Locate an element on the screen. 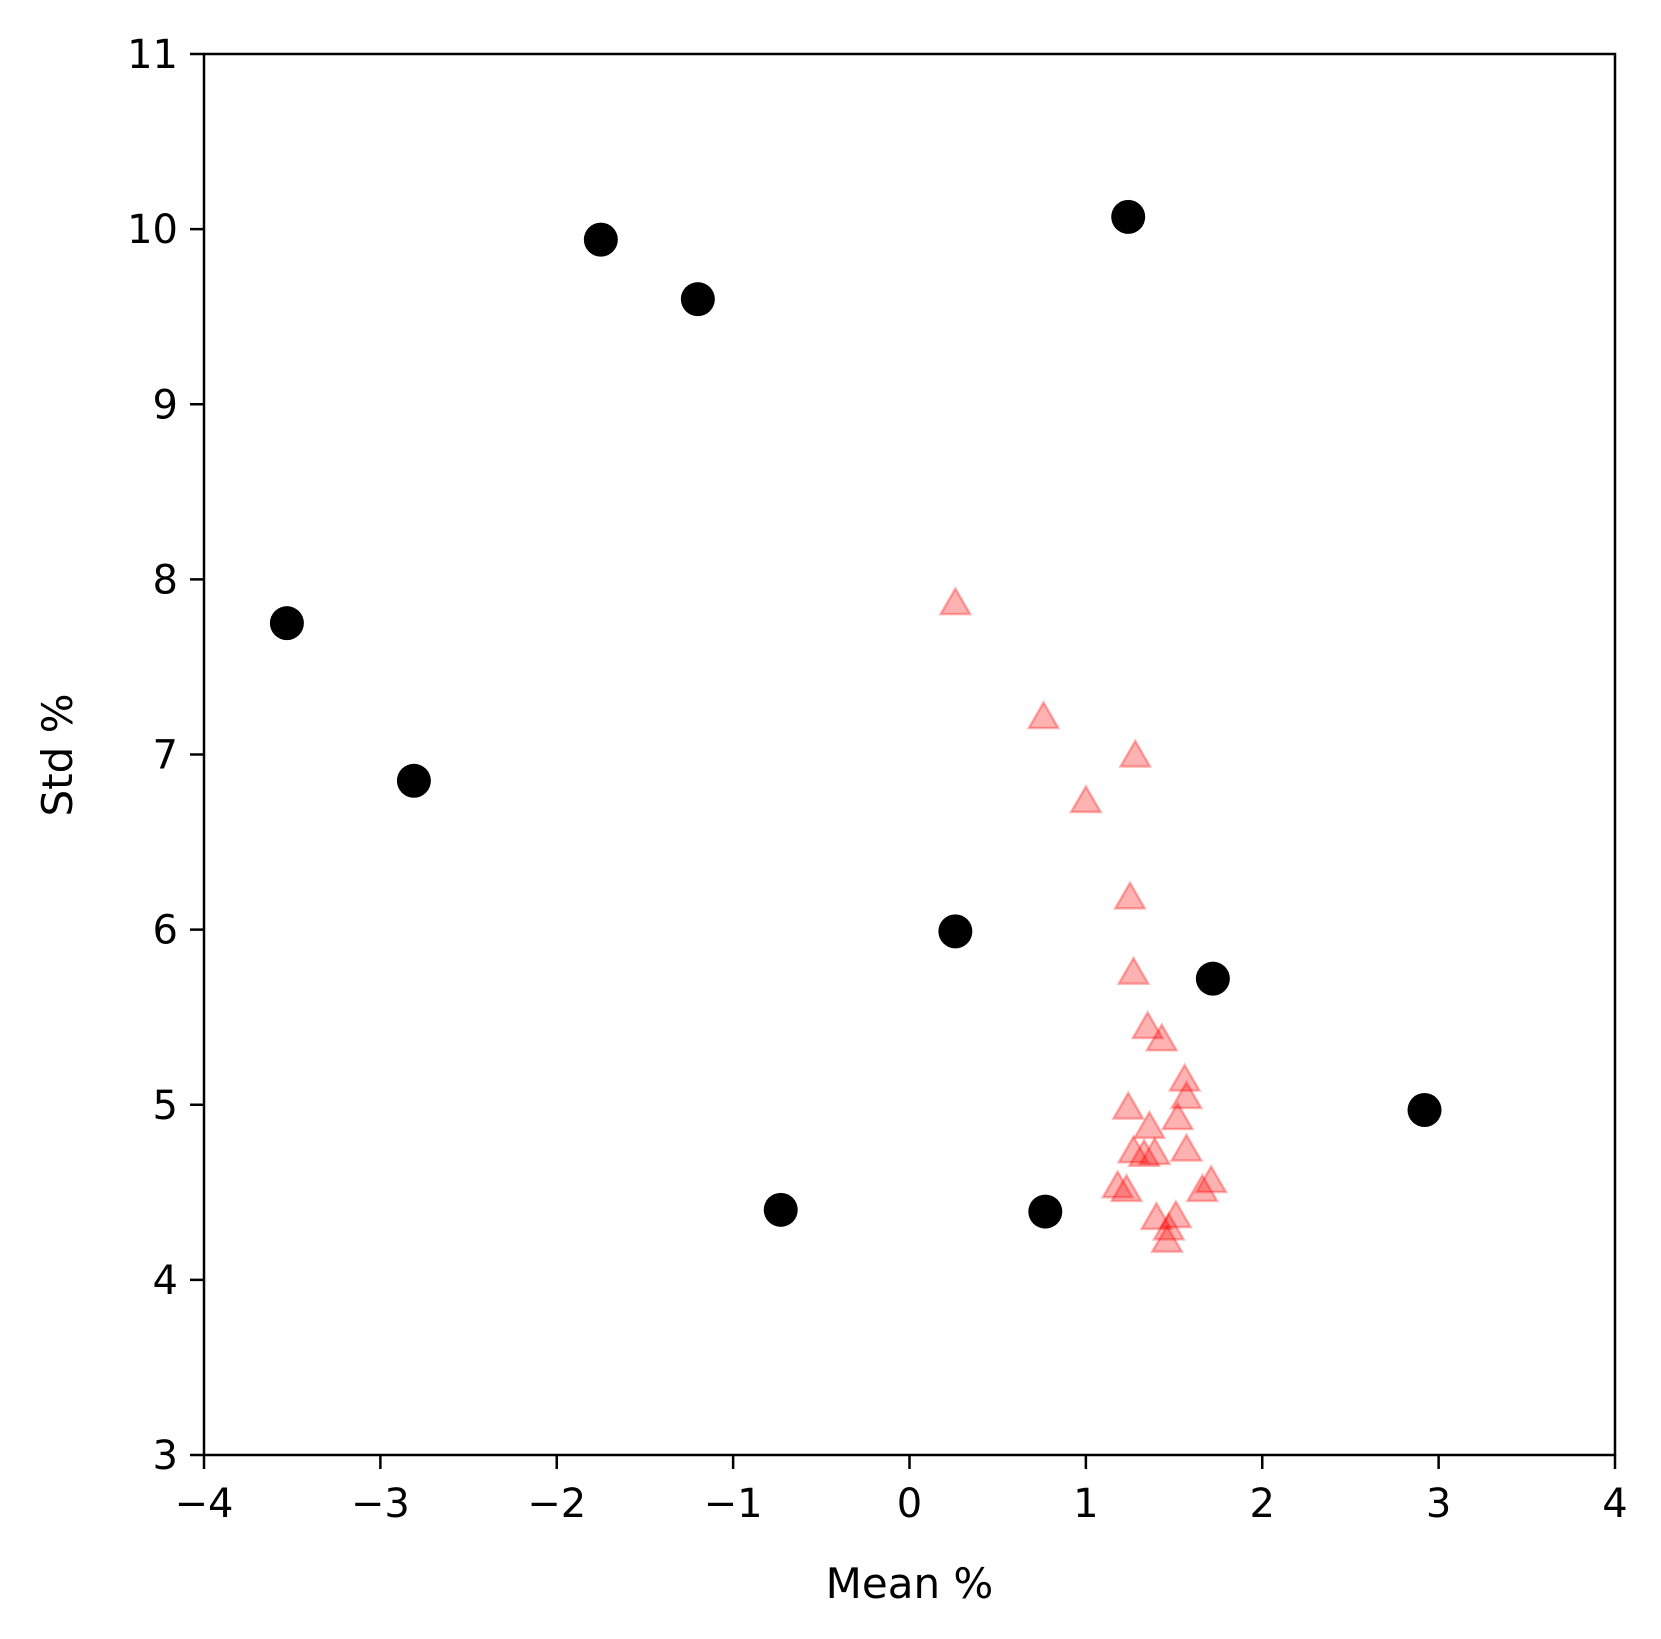 The image size is (1661, 1639). x-tick-label: −3 is located at coordinates (380, 1504).